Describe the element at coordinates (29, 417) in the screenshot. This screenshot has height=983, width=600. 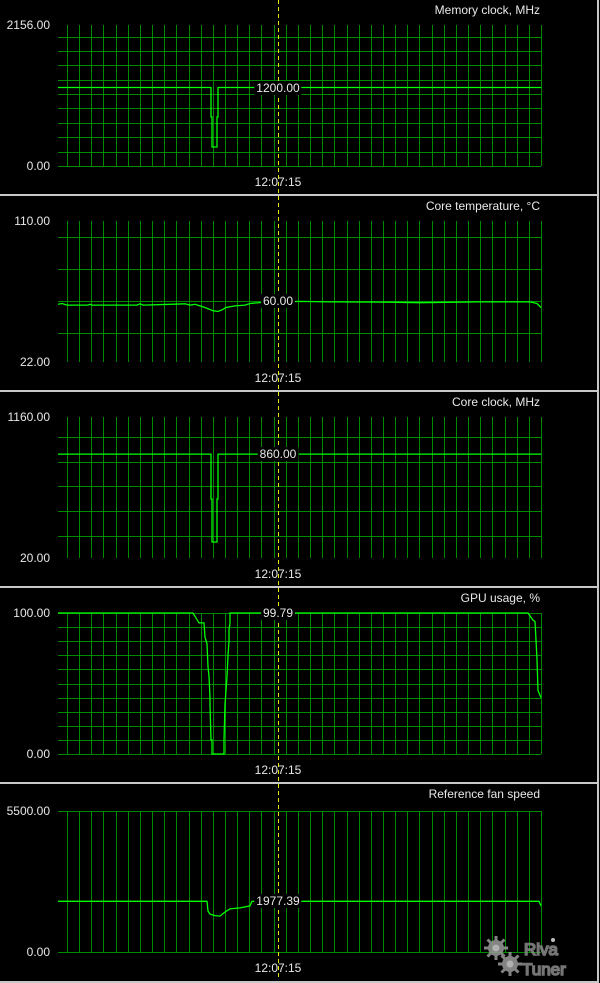
I see `y-max-label: 1160.00` at that location.